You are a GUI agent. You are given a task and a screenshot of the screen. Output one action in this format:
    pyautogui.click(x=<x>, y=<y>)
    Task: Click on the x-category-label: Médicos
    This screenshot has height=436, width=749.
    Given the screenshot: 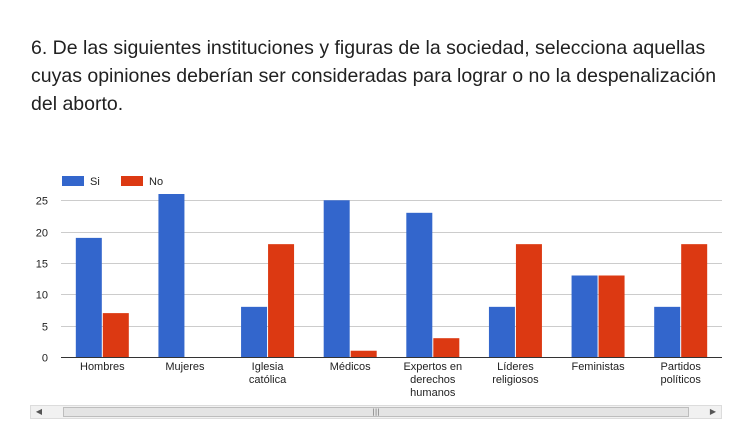 What is the action you would take?
    pyautogui.click(x=350, y=367)
    